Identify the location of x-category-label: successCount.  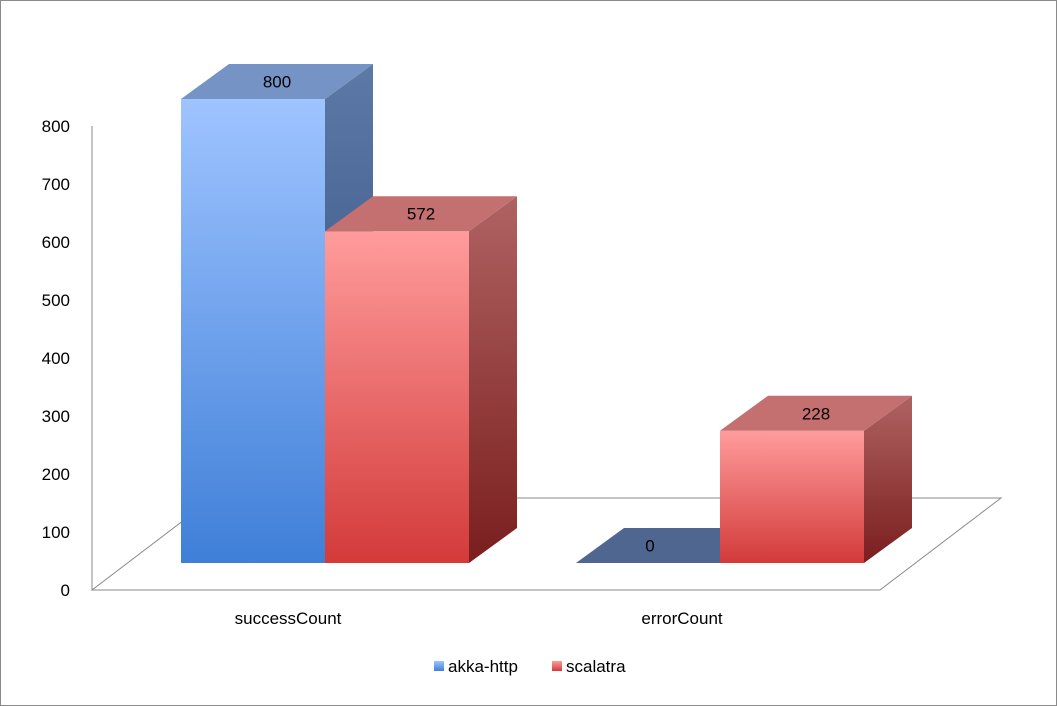
(288, 618).